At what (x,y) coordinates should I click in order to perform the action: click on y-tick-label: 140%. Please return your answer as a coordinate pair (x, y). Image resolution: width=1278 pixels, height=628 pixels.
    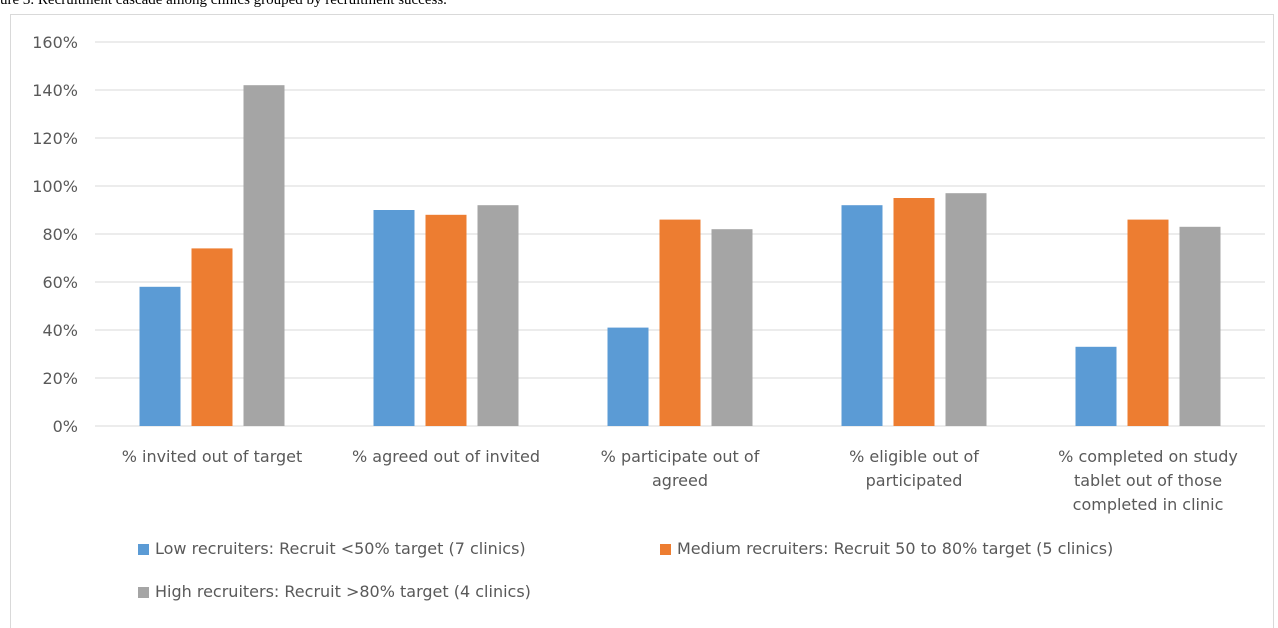
    Looking at the image, I should click on (55, 90).